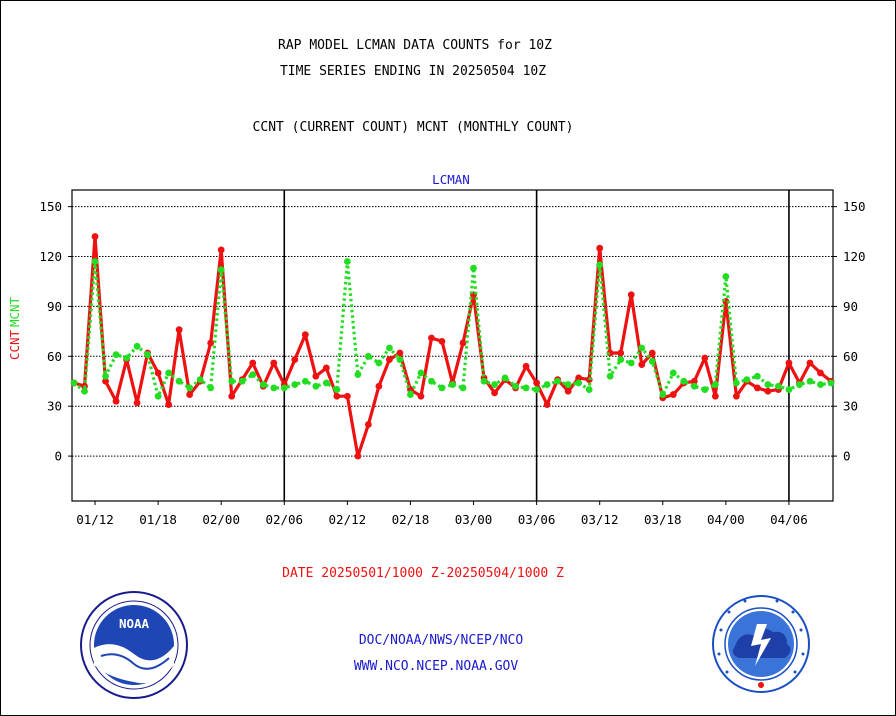  Describe the element at coordinates (348, 519) in the screenshot. I see `x-tick-label: 02/12` at that location.